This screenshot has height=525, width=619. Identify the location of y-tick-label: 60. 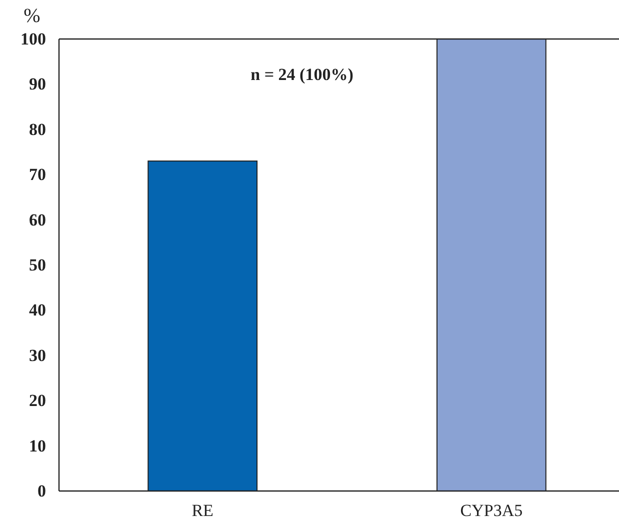
(37, 220).